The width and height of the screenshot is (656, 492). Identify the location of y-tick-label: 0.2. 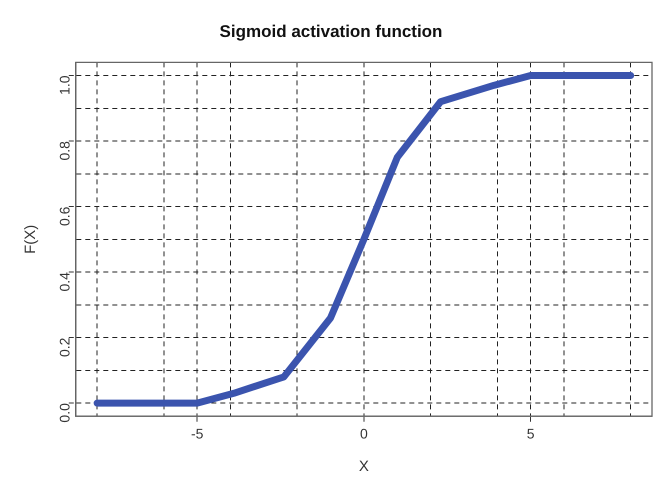
(64, 347).